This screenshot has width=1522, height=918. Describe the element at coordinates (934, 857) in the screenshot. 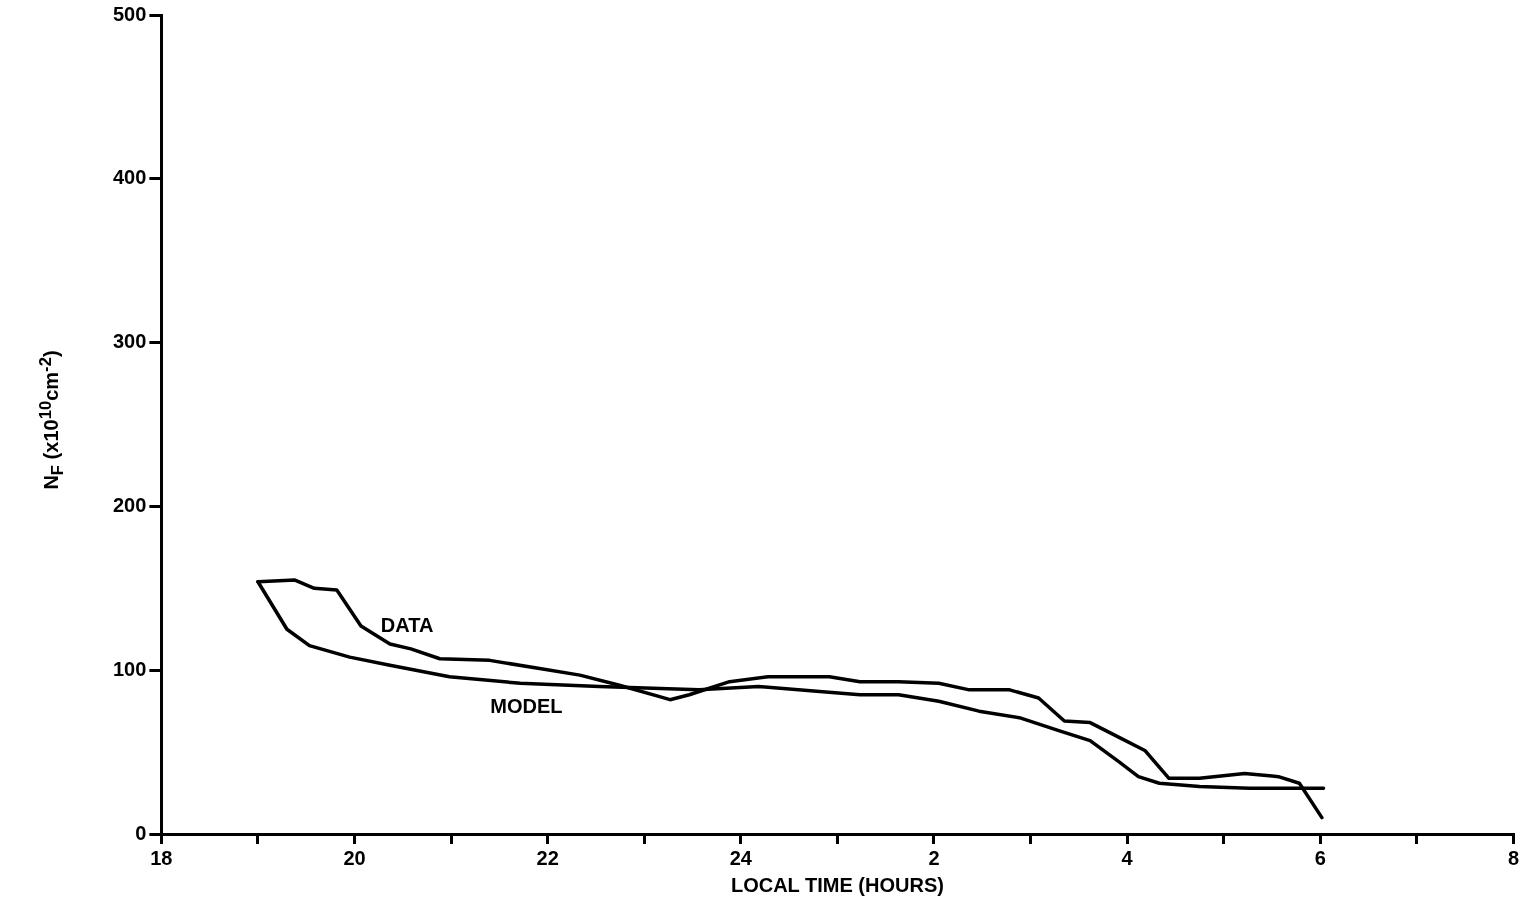

I see `x-tick-label: 2` at that location.